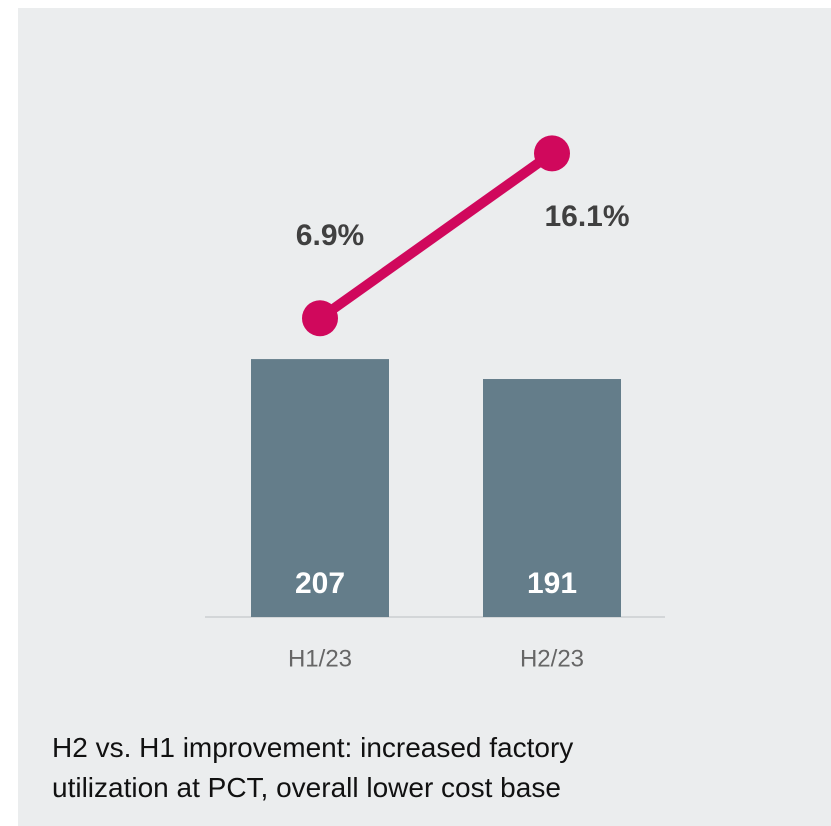 The image size is (831, 826). I want to click on line, so click(436, 236).